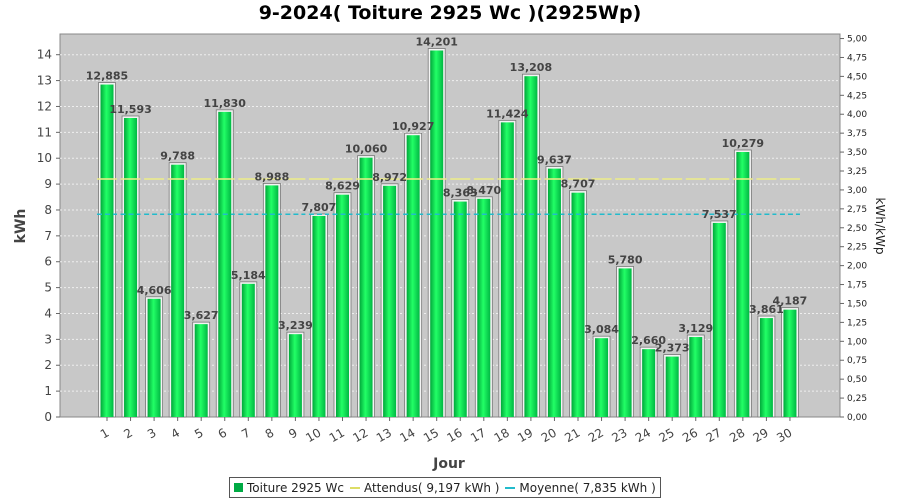 The height and width of the screenshot is (500, 900). I want to click on x-tick-label: 10, so click(313, 435).